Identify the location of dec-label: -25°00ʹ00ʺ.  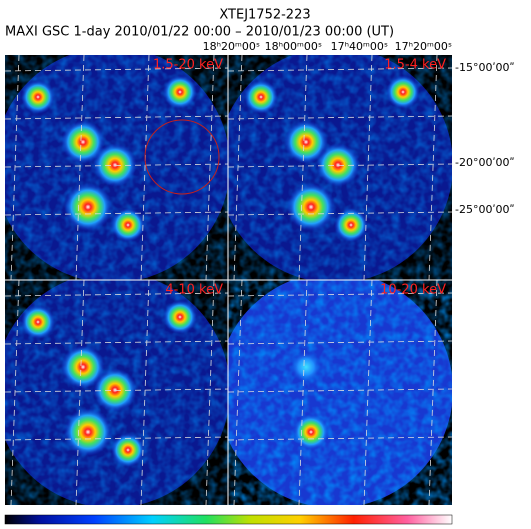
(485, 209).